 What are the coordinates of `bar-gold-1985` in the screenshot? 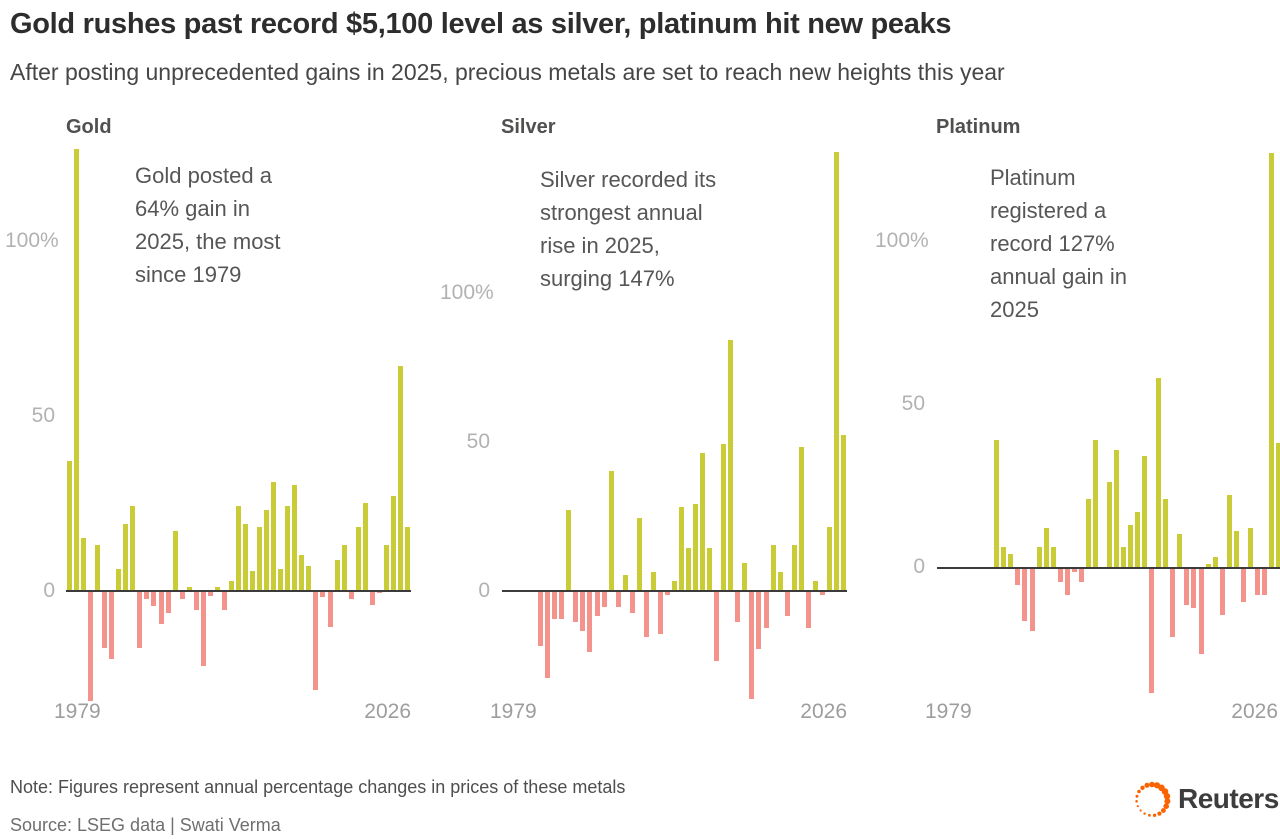 It's located at (119, 579).